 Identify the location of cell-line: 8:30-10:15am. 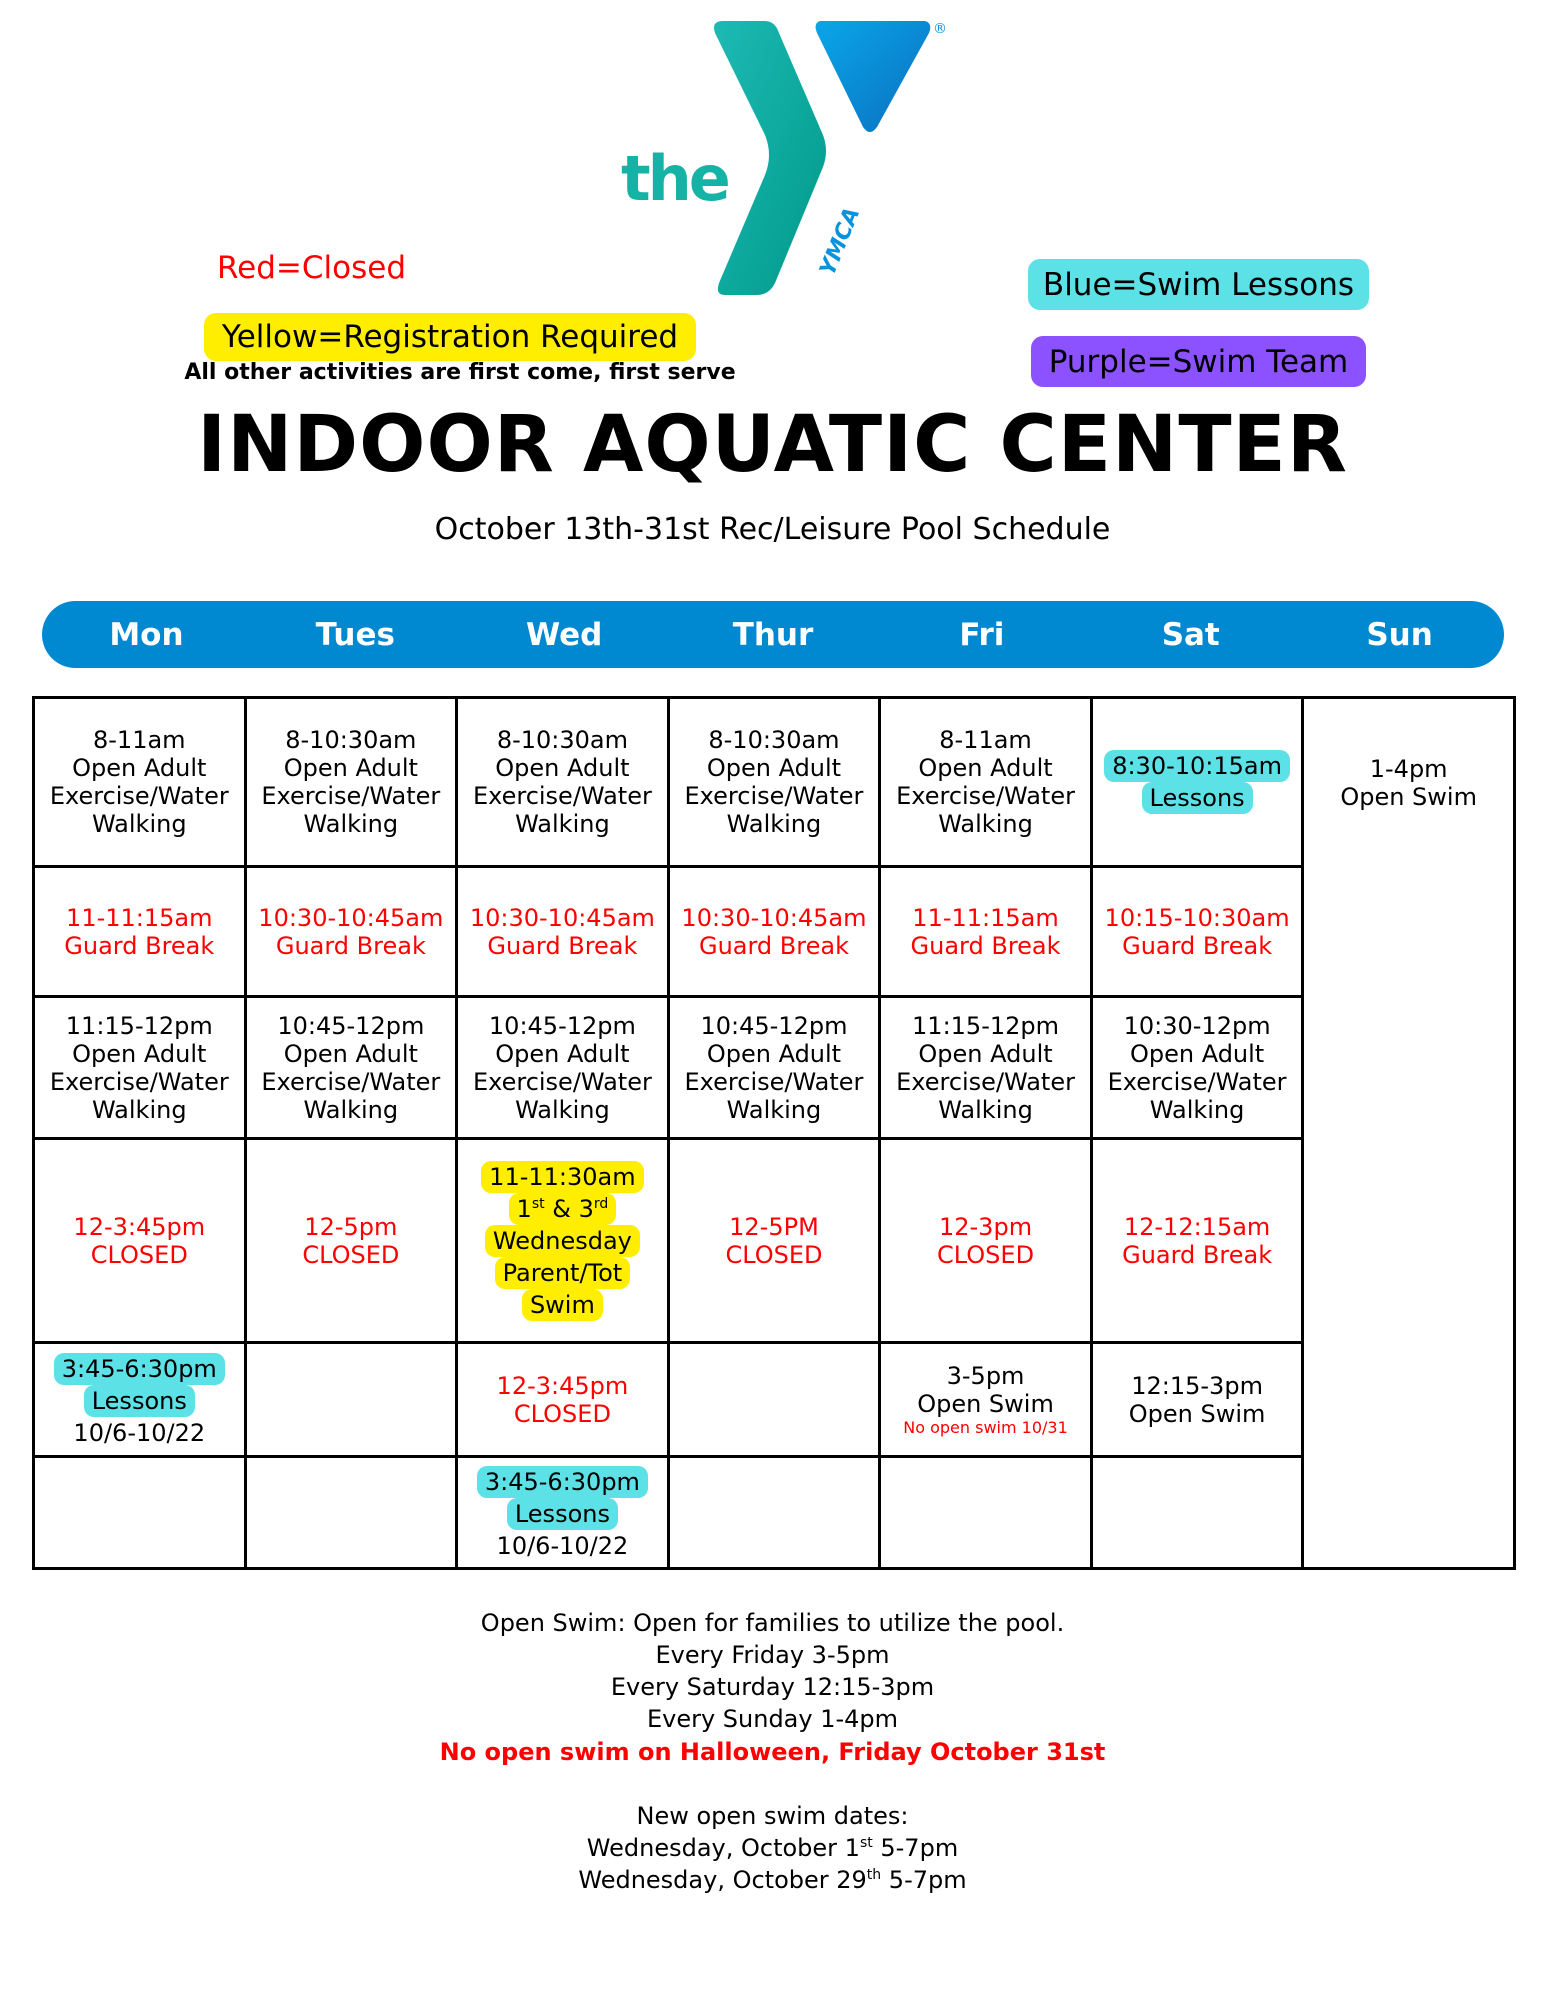
(1197, 766).